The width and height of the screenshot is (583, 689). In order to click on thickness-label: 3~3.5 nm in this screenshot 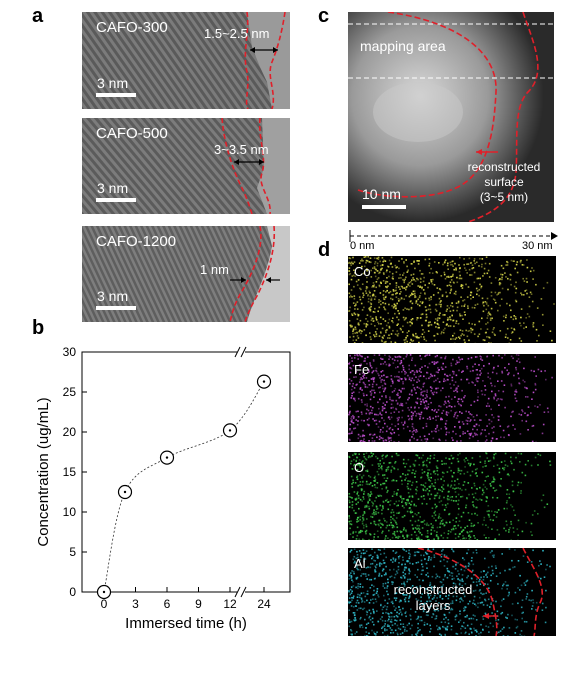, I will do `click(241, 149)`.